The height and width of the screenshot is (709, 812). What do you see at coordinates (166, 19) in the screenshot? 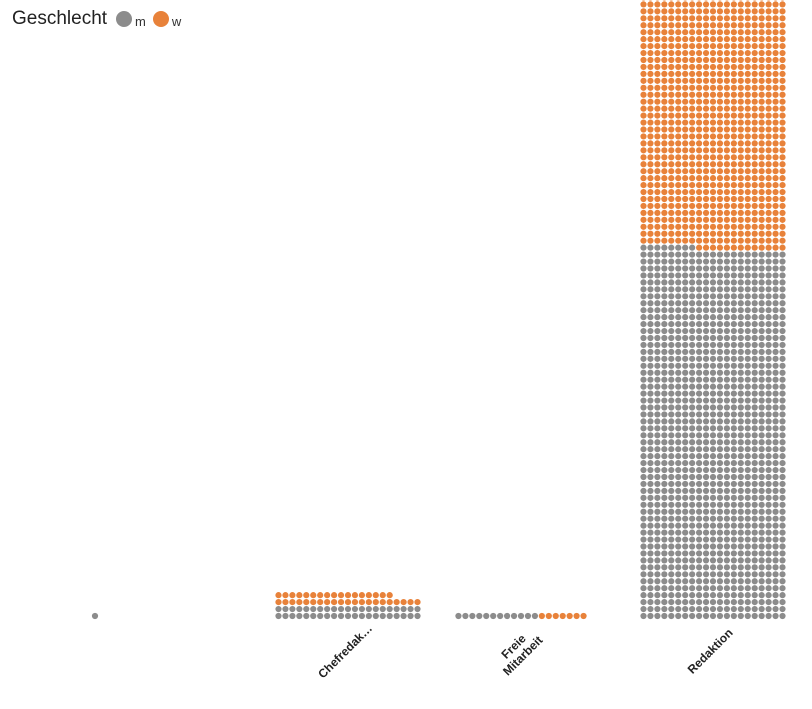
I see `legend-item-w: w` at bounding box center [166, 19].